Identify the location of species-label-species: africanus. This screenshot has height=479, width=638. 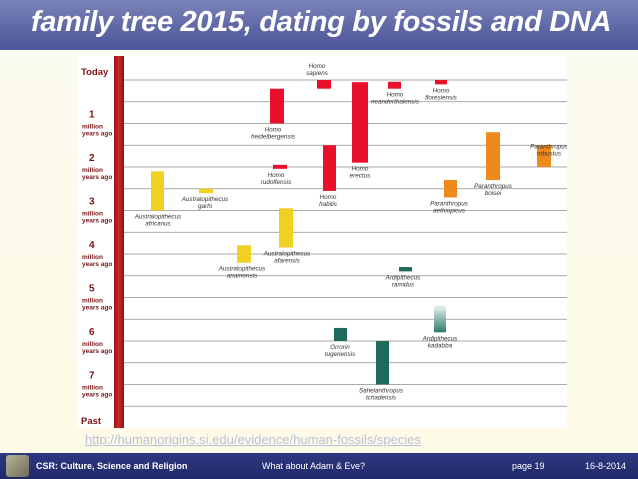
(158, 224).